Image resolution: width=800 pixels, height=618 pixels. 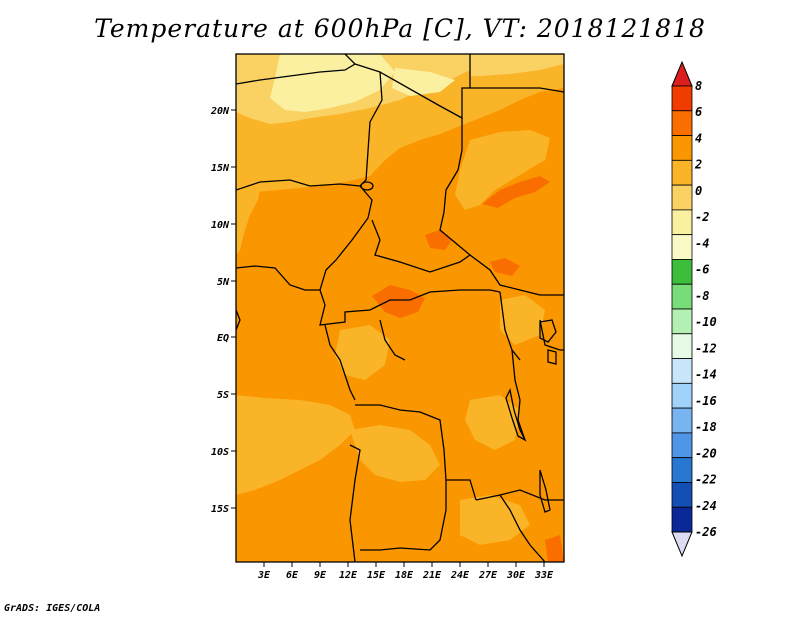 What do you see at coordinates (233, 309) in the screenshot?
I see `y-axis-ticks` at bounding box center [233, 309].